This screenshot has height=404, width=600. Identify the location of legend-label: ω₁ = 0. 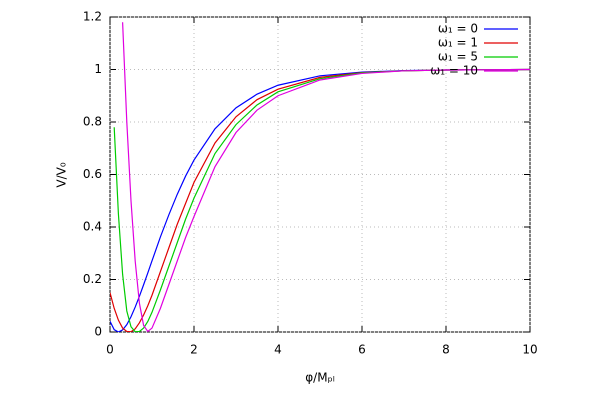
(458, 29).